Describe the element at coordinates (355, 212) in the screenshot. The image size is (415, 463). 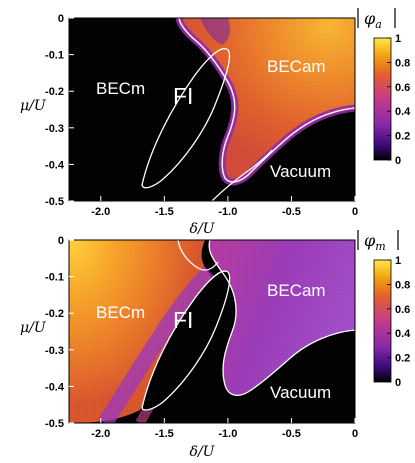
I see `top-xtick-label: 0` at that location.